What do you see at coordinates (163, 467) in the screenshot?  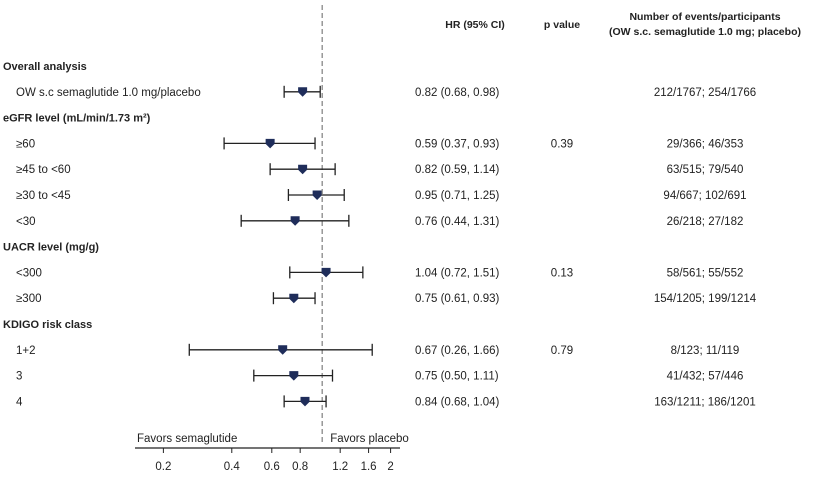 I see `tick-label: 0.2` at bounding box center [163, 467].